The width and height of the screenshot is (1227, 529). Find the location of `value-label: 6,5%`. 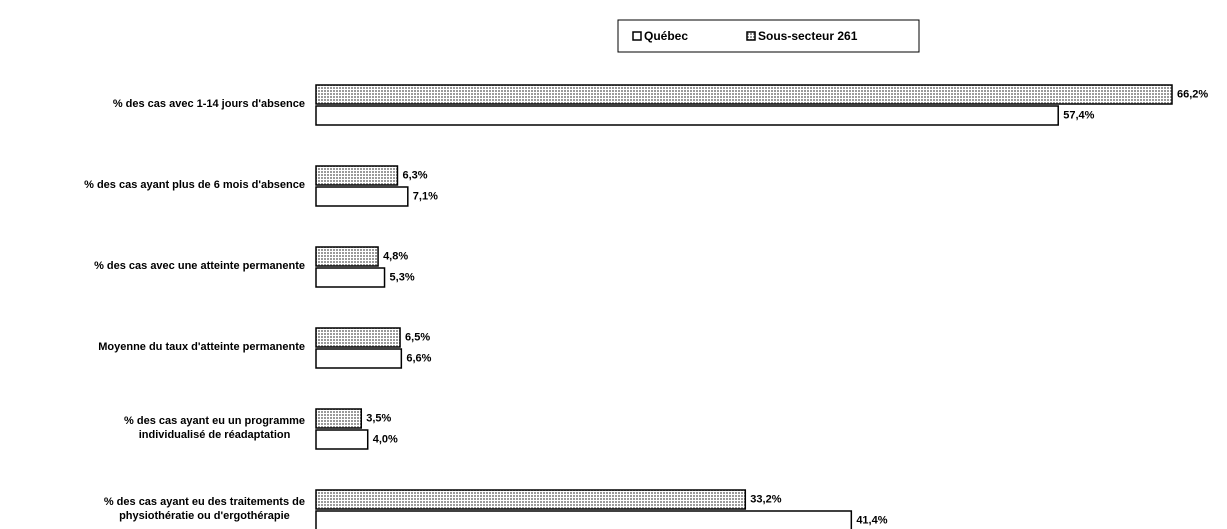

value-label: 6,5% is located at coordinates (417, 337).